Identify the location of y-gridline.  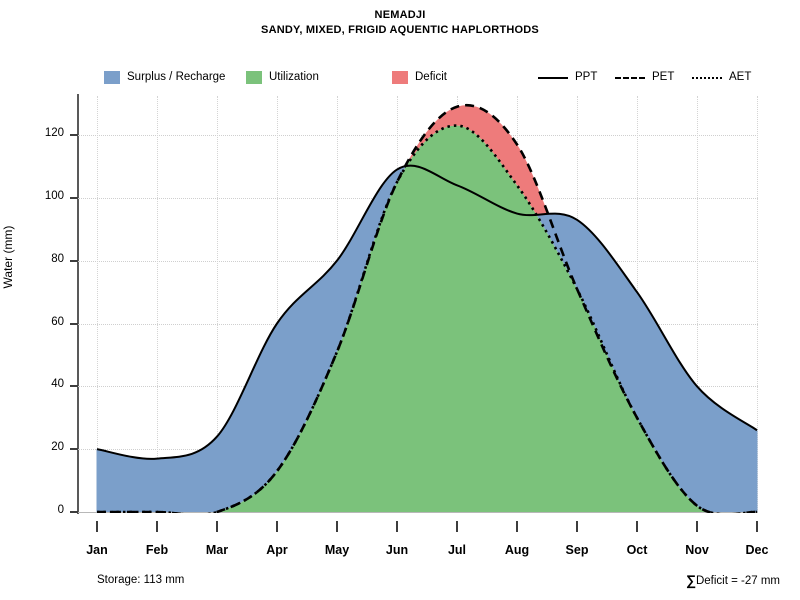
(418, 135).